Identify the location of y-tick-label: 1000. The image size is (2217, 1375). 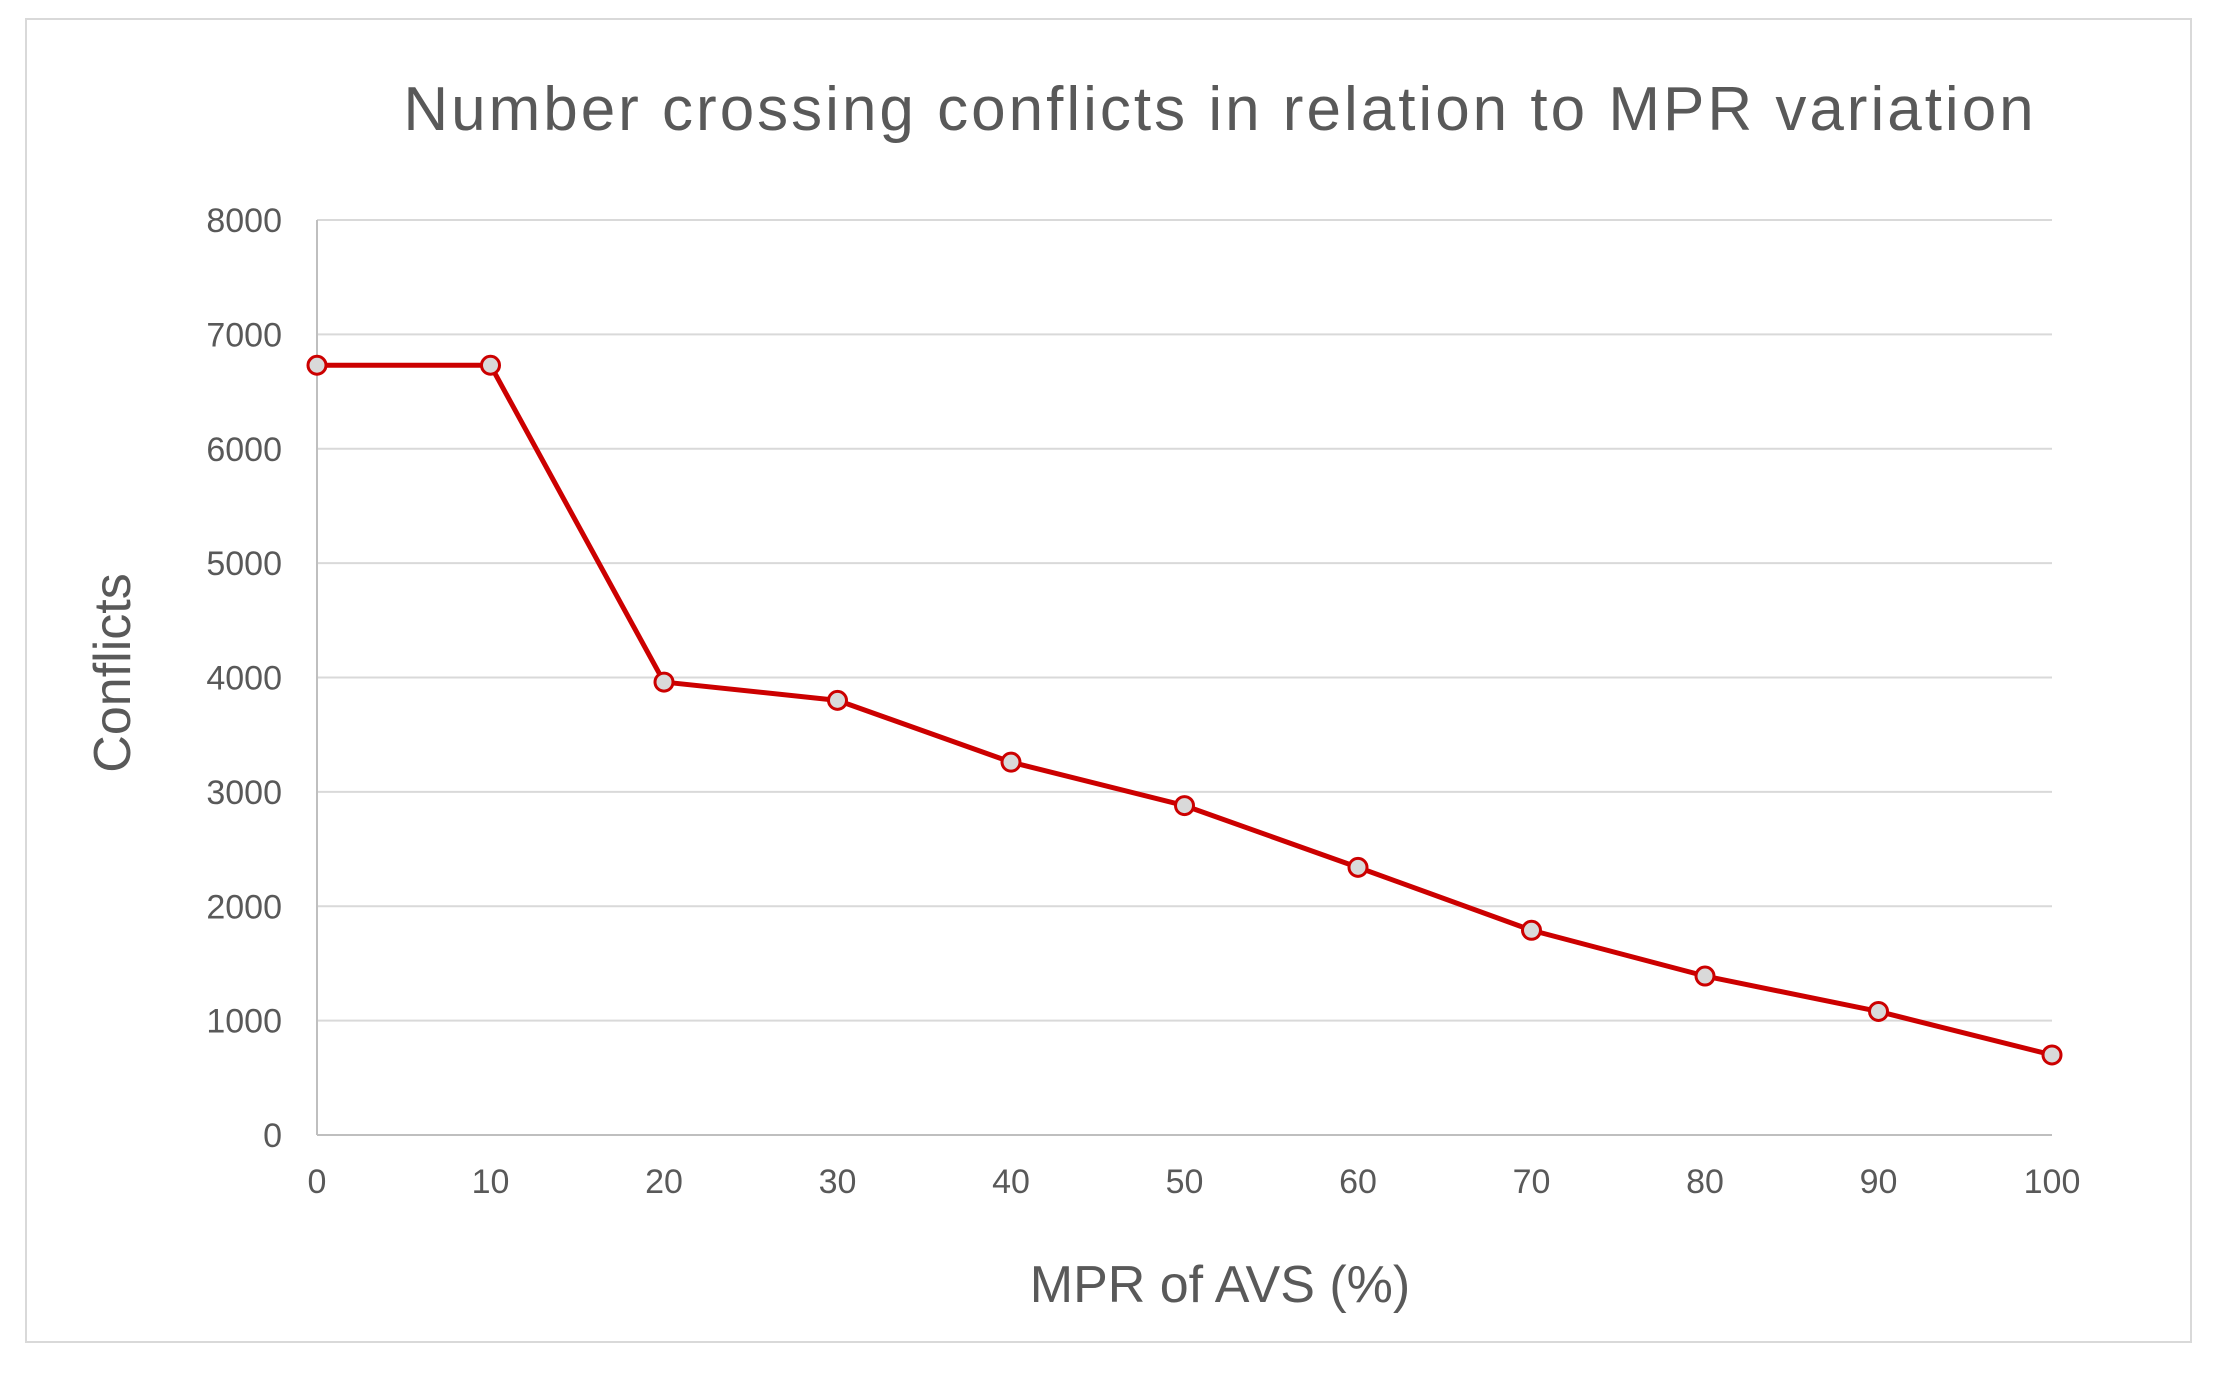
(244, 1022).